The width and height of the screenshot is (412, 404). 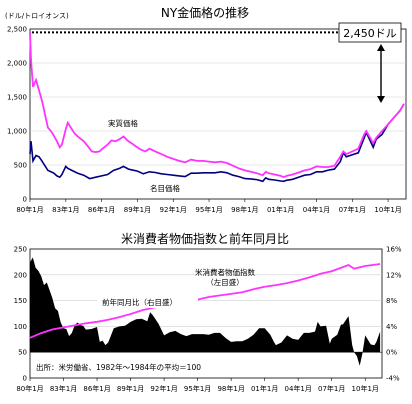 What do you see at coordinates (17, 64) in the screenshot?
I see `chart1-ytick-label: 2,000` at bounding box center [17, 64].